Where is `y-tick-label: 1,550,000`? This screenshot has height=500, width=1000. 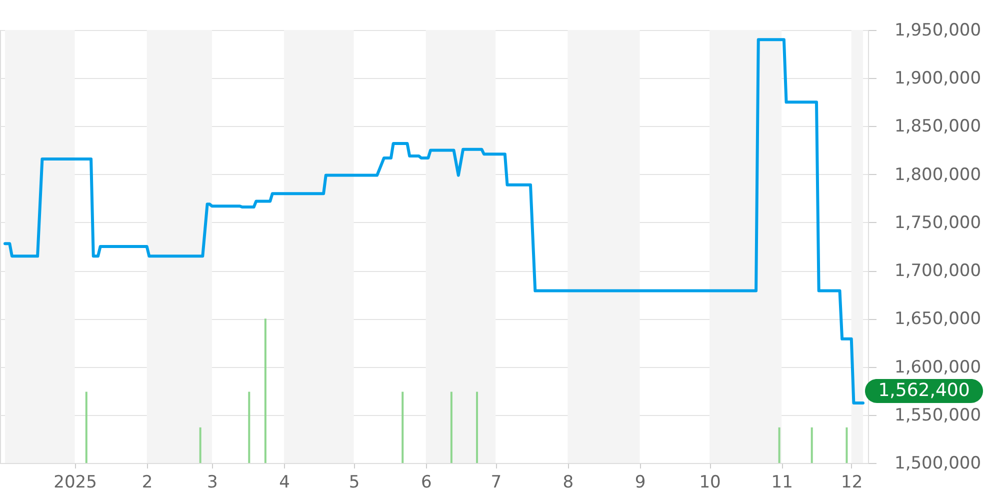
y-tick-label: 1,550,000 is located at coordinates (938, 415).